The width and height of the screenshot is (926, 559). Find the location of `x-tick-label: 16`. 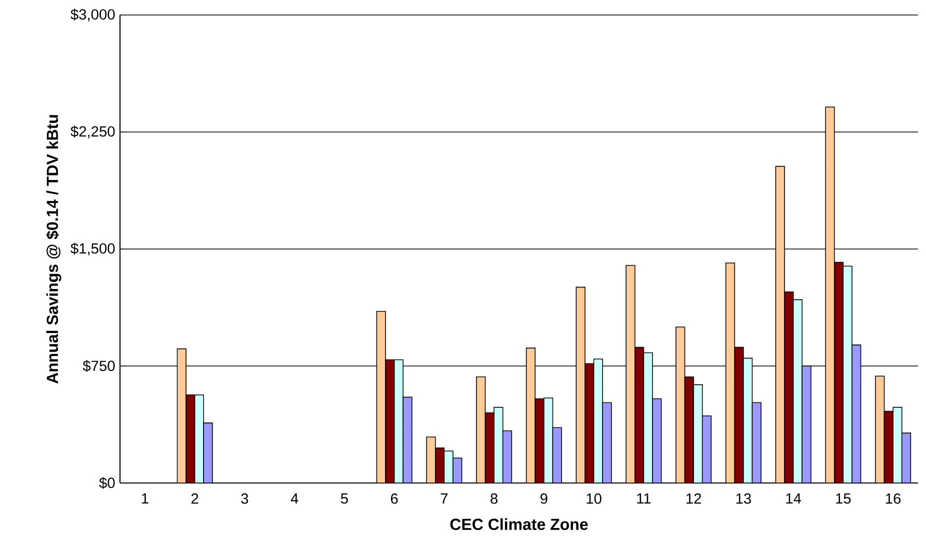

x-tick-label: 16 is located at coordinates (893, 498).